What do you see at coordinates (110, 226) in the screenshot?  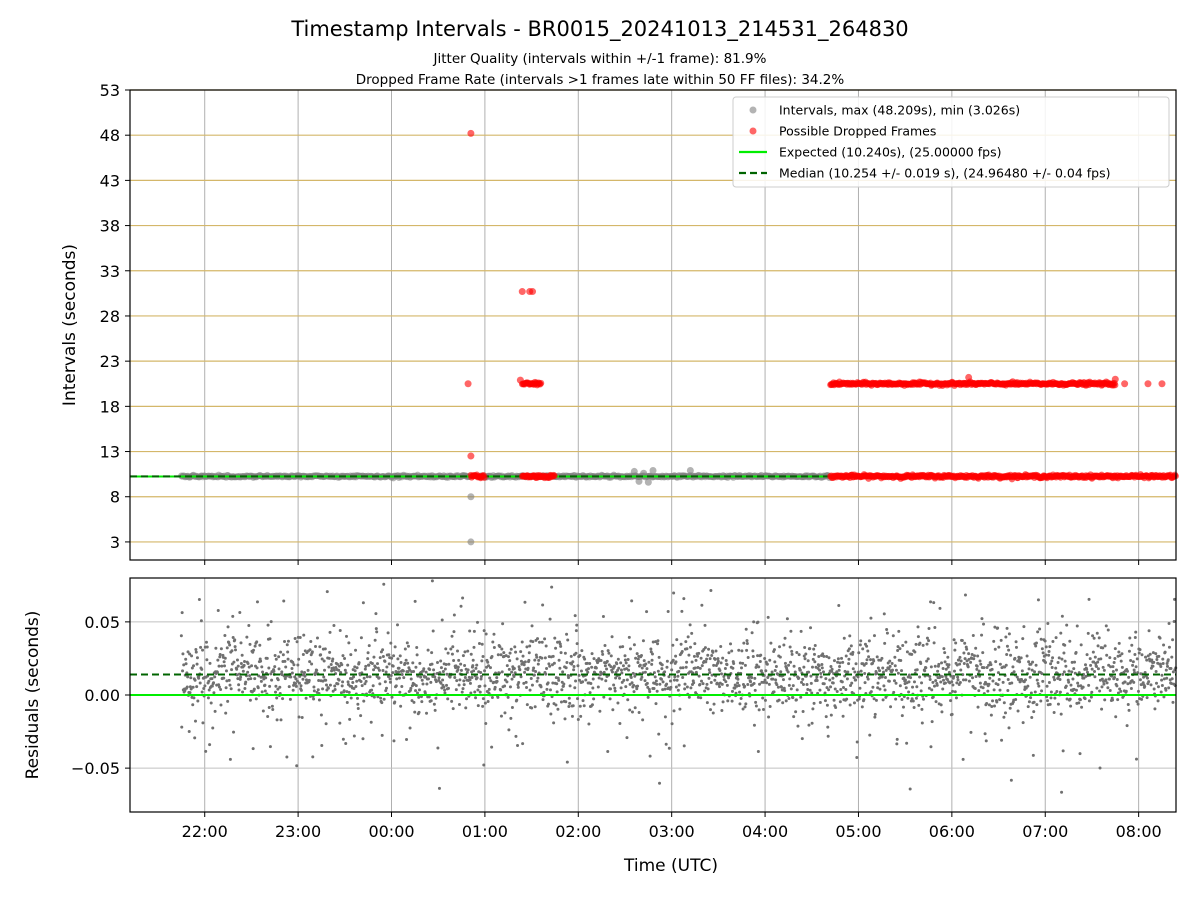 I see `y-tick-label: 38` at bounding box center [110, 226].